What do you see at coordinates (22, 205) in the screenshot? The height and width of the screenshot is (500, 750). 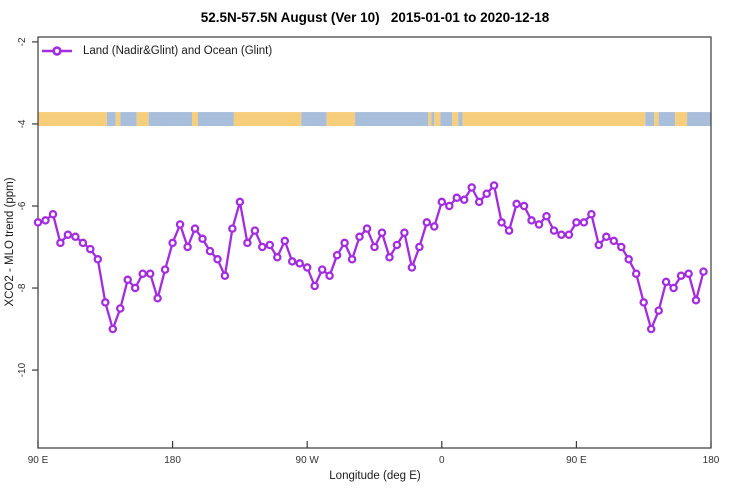 I see `y-tick-label: -6` at bounding box center [22, 205].